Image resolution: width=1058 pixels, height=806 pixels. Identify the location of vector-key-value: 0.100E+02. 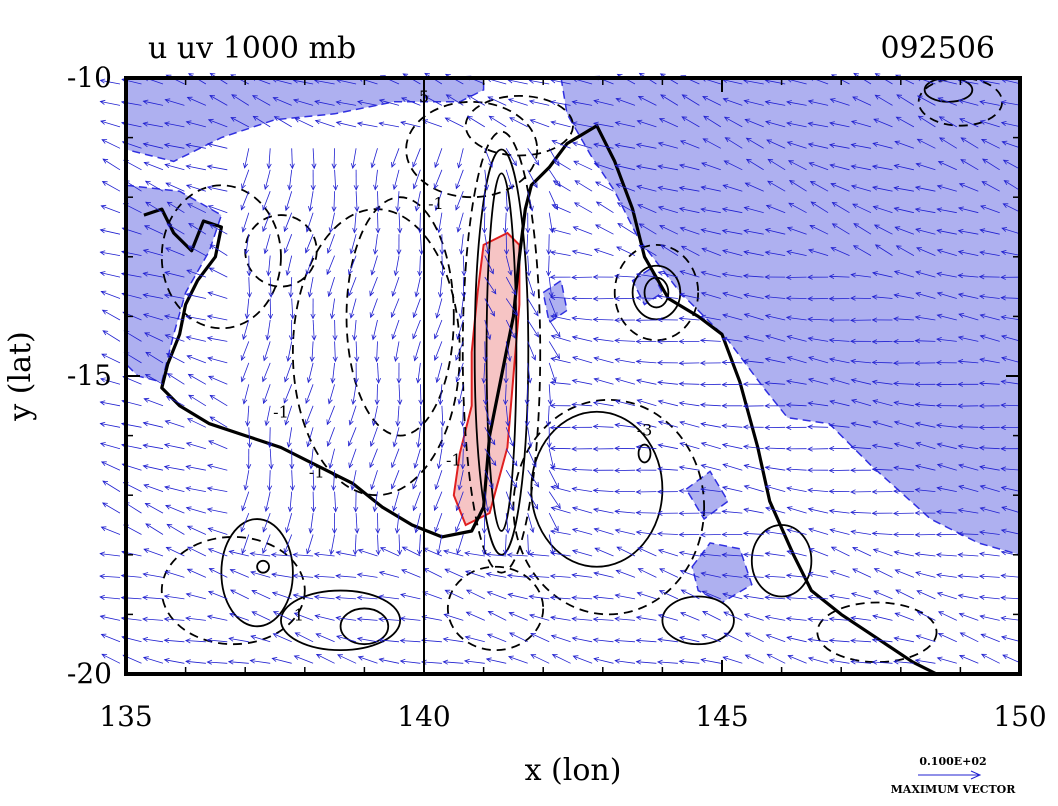
(952, 761).